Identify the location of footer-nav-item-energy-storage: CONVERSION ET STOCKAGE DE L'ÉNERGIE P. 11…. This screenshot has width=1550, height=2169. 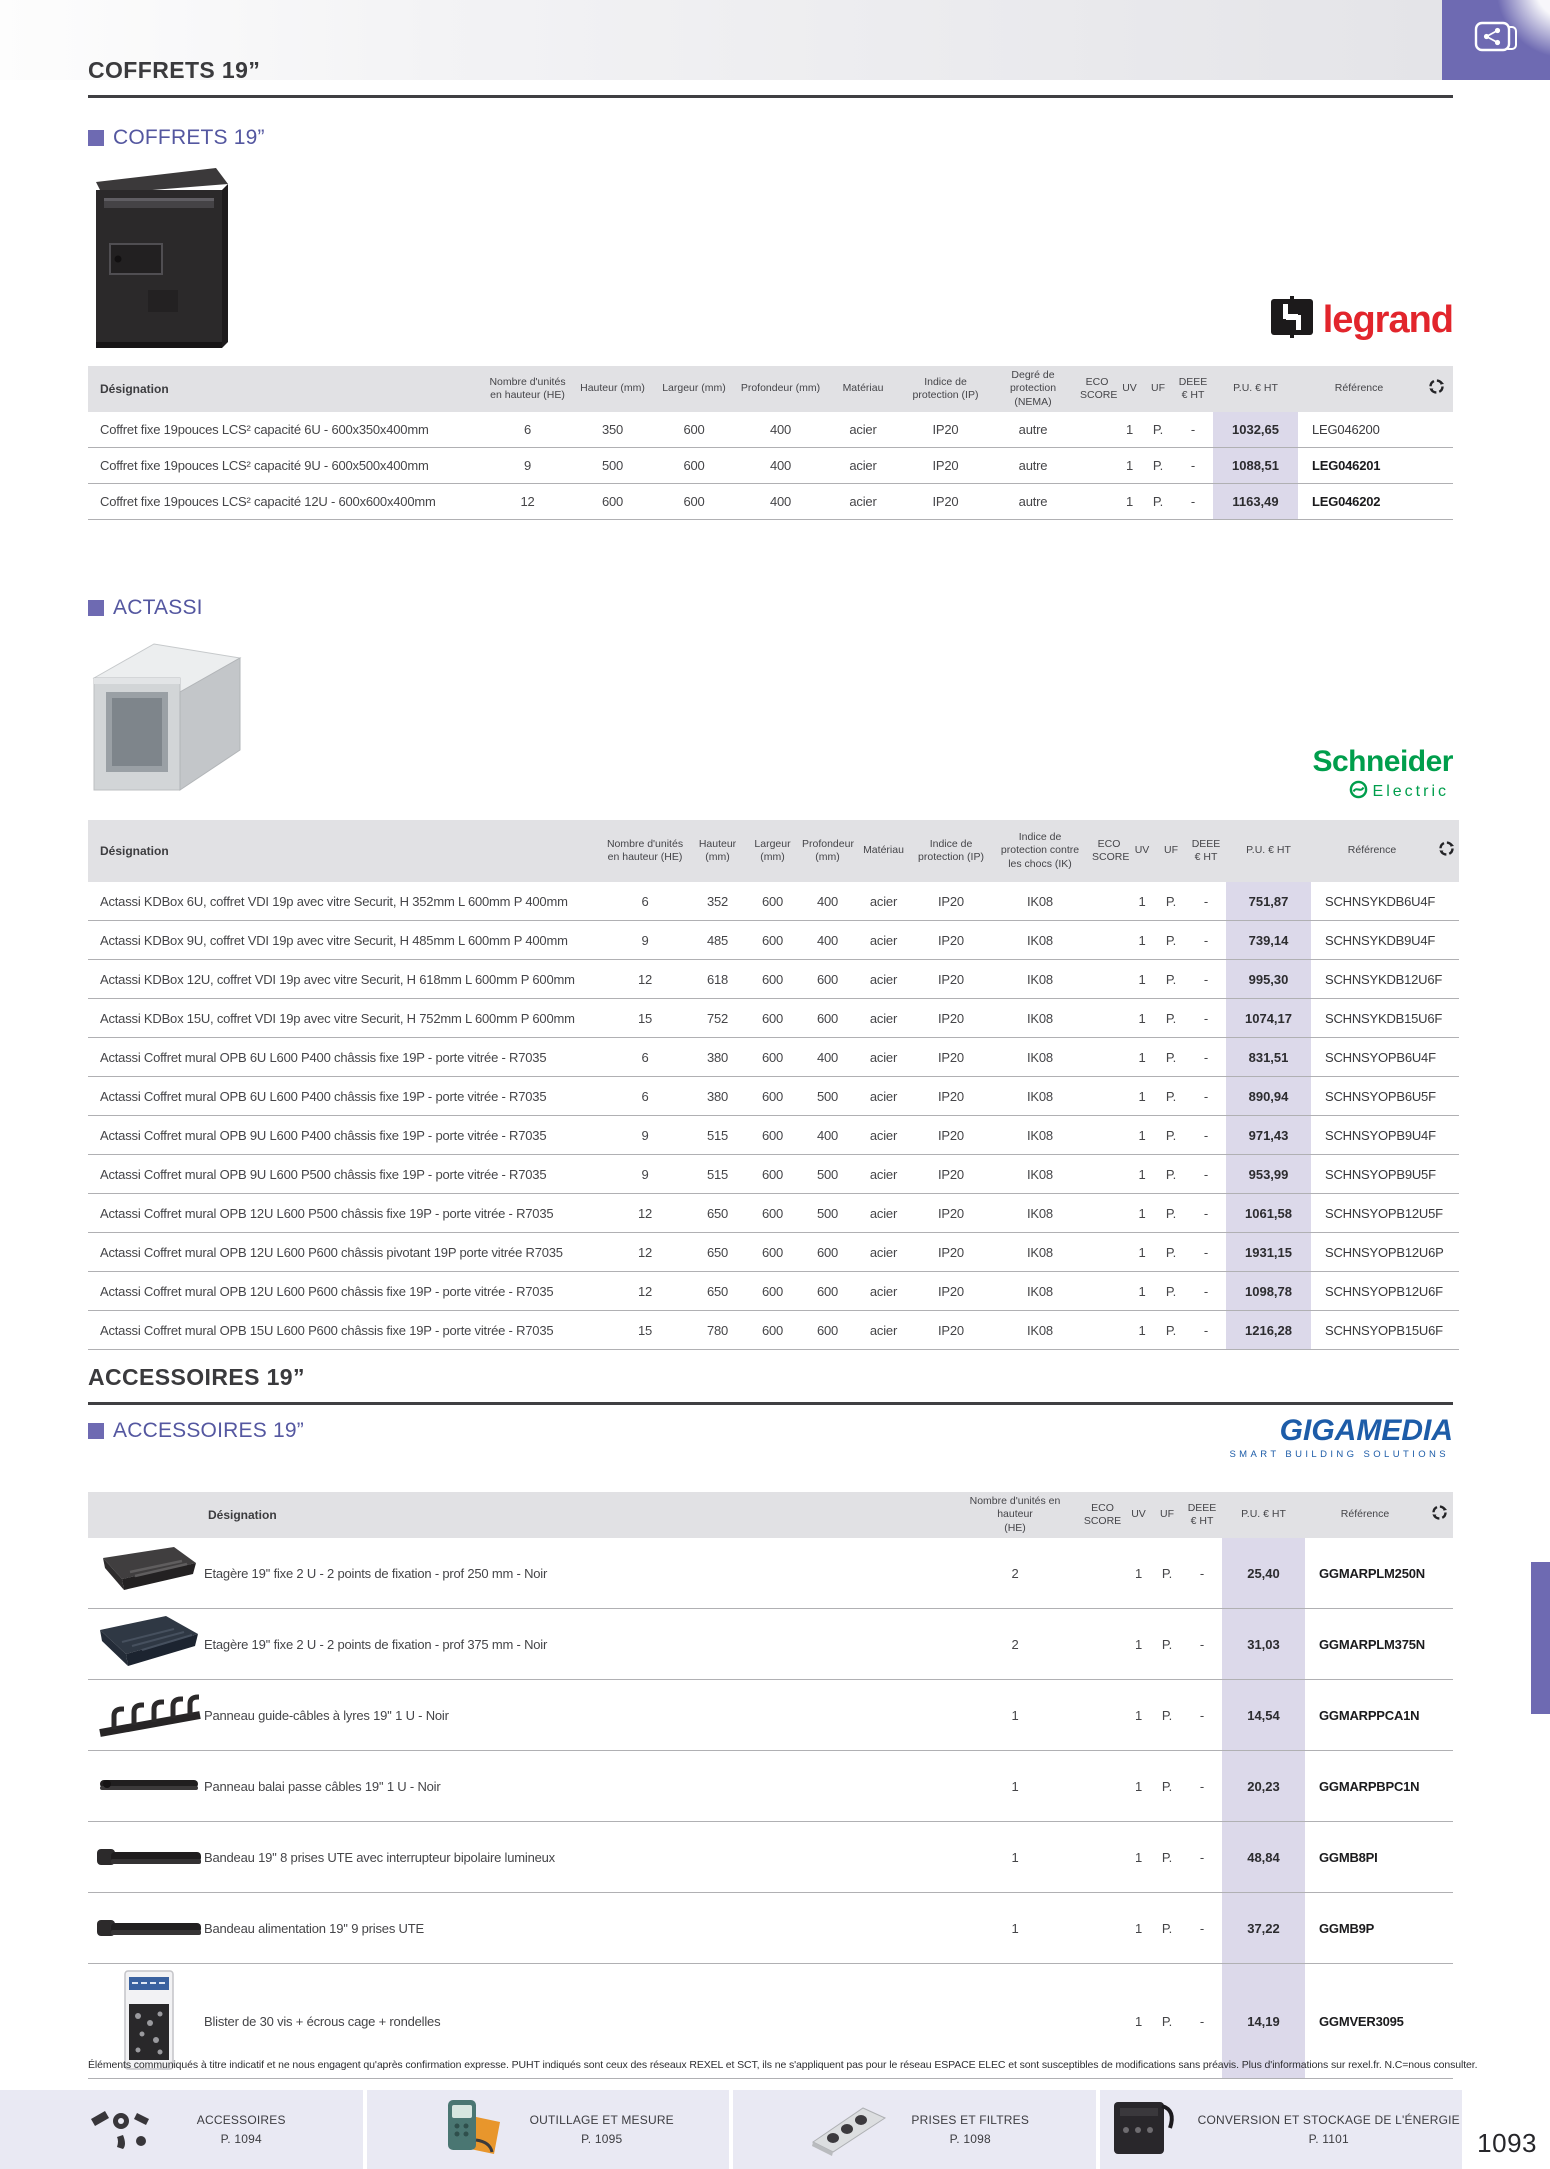
(1279, 2129).